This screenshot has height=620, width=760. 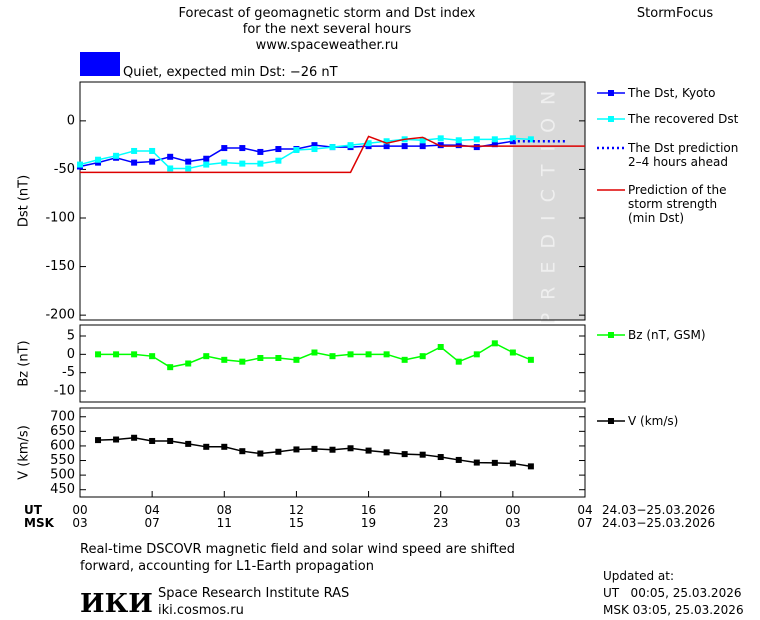 What do you see at coordinates (230, 72) in the screenshot?
I see `status-label: Quiet, expected min Dst: −26 nT` at bounding box center [230, 72].